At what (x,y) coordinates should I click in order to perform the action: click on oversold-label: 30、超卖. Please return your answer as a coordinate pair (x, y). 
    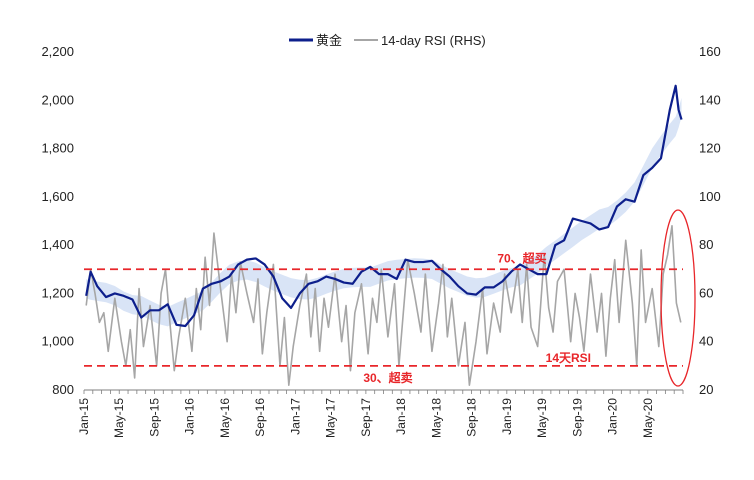
    Looking at the image, I should click on (387, 377).